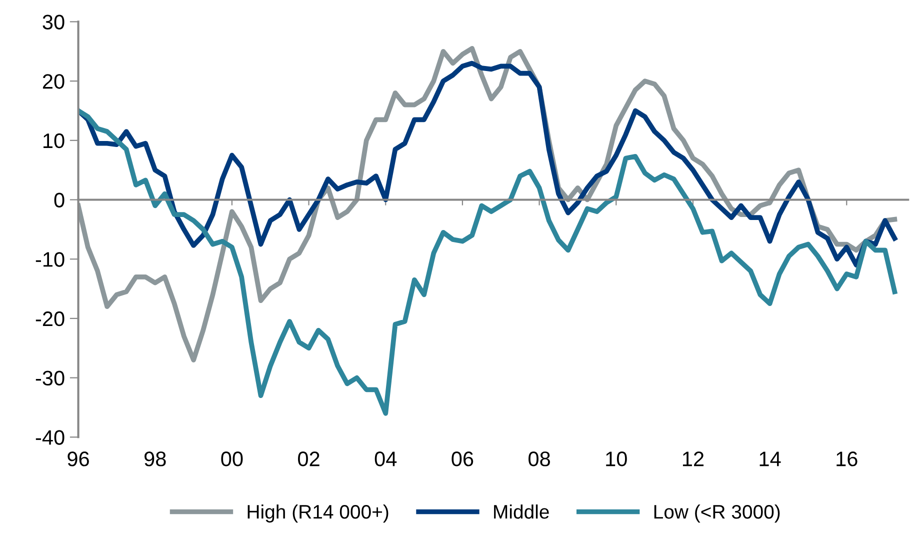  Describe the element at coordinates (50, 437) in the screenshot. I see `y-tick-label: -40` at that location.